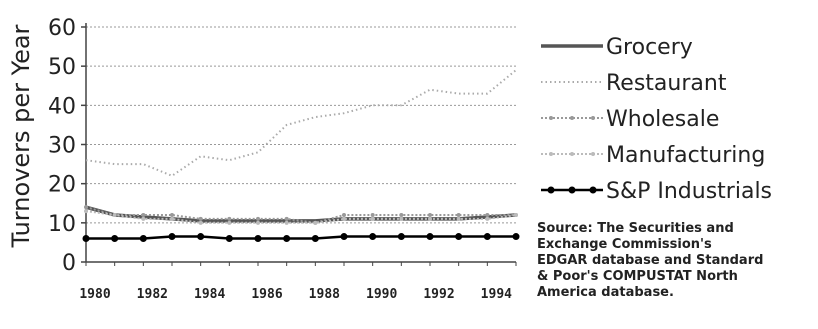 The image size is (818, 329). I want to click on series-line-manufacturing, so click(301, 217).